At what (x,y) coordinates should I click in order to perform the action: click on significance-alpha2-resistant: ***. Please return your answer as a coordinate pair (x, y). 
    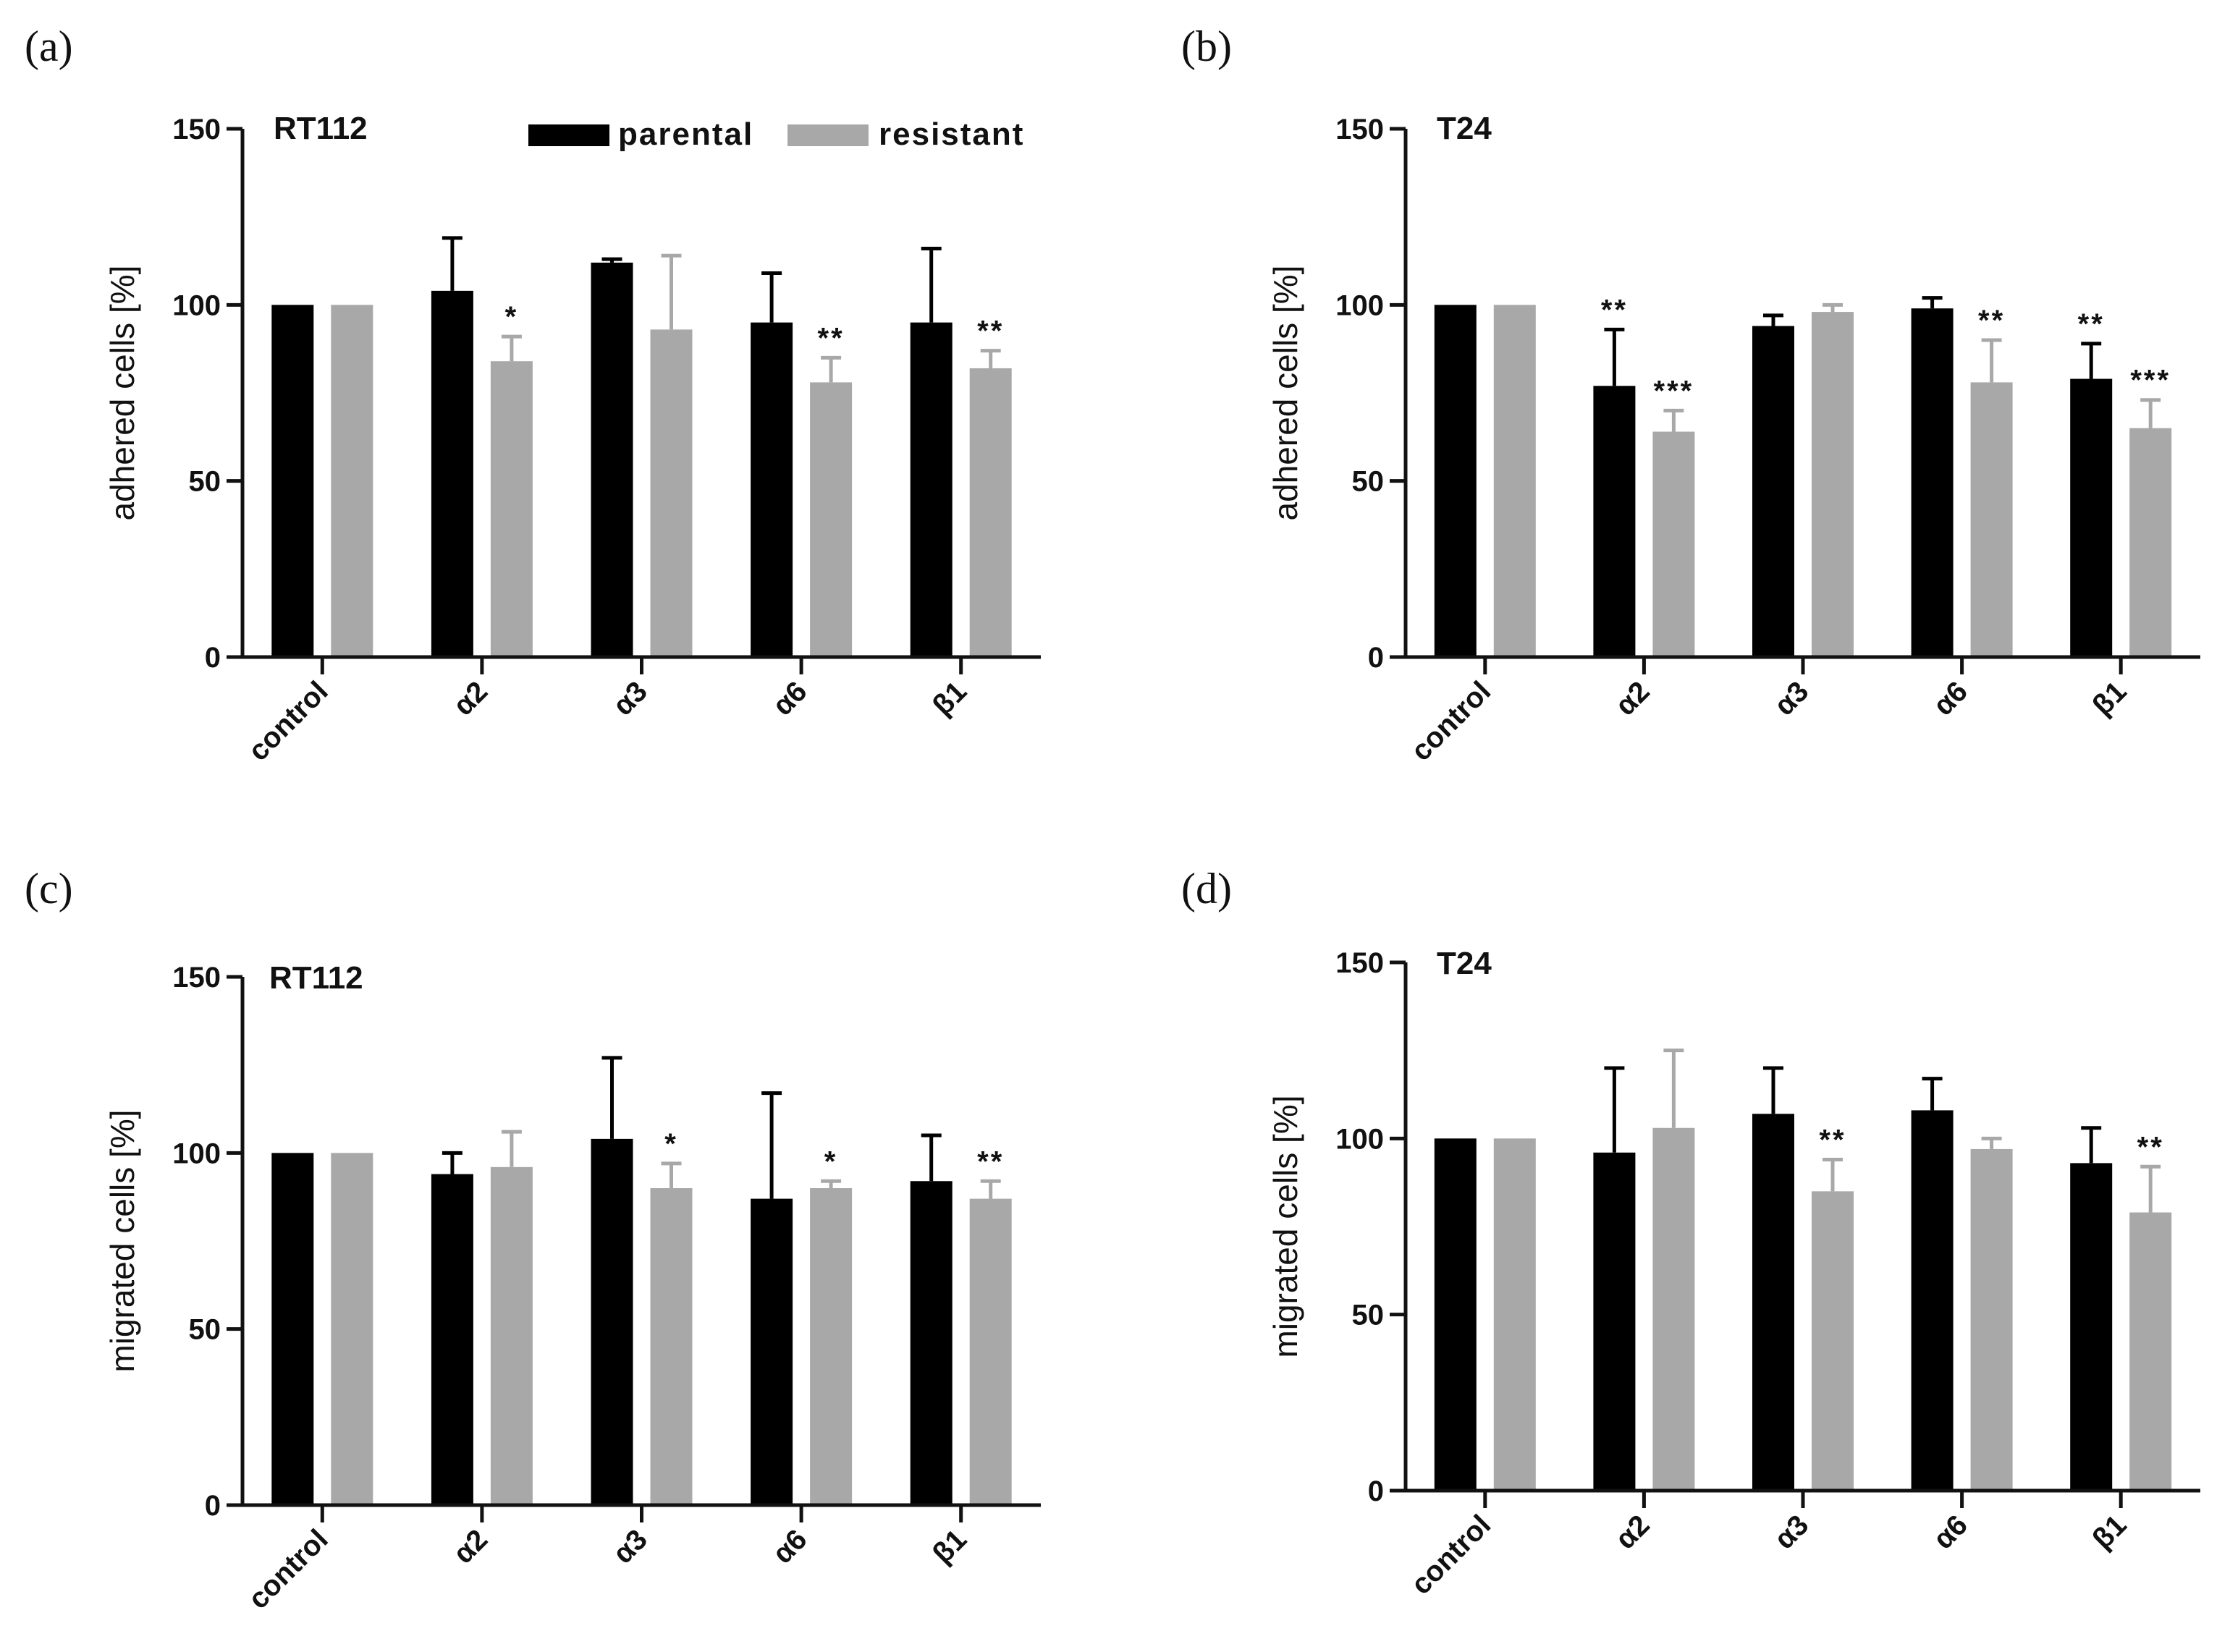
    Looking at the image, I should click on (1674, 391).